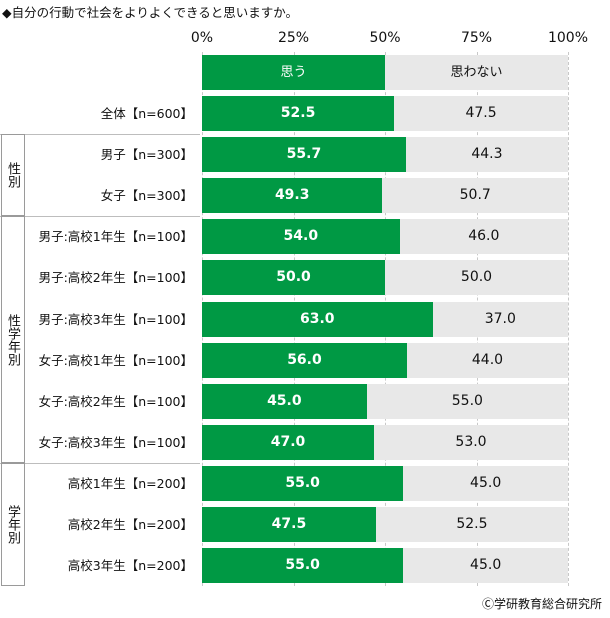 This screenshot has height=618, width=610. What do you see at coordinates (568, 38) in the screenshot?
I see `x-tick-label: 100%` at bounding box center [568, 38].